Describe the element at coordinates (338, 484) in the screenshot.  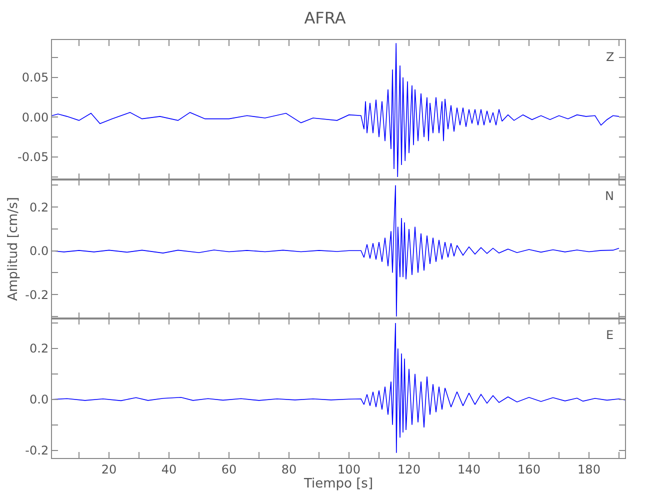
I see `x-axis-title: Tiempo [s]` at that location.